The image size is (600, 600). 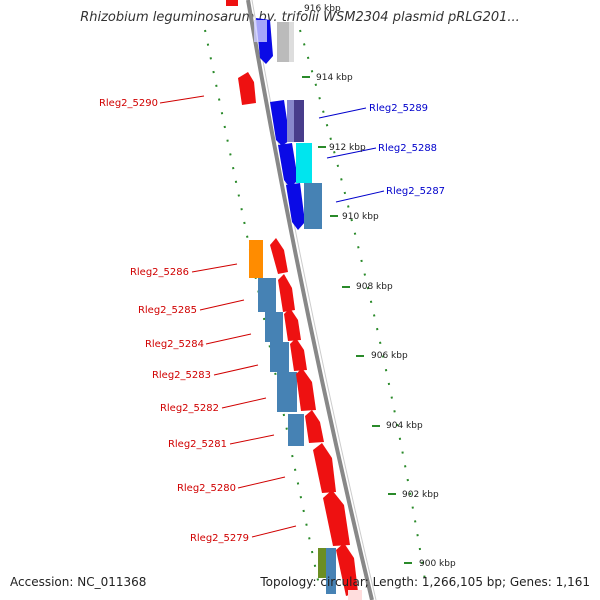 I want to click on kbp-label: 904 kbp, so click(x=404, y=426).